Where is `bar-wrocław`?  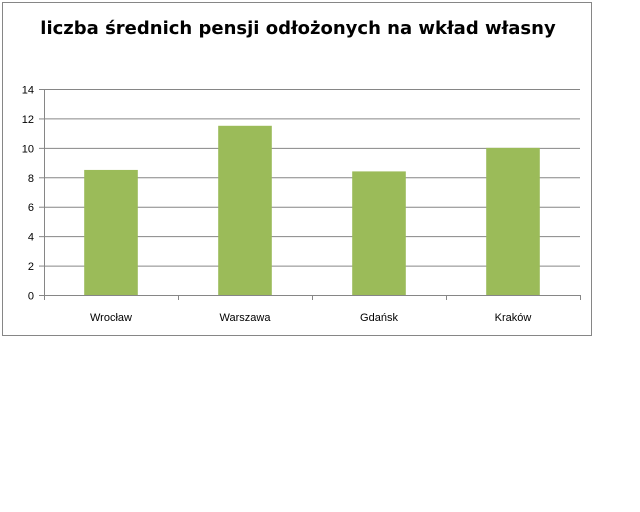
bar-wrocław is located at coordinates (111, 232).